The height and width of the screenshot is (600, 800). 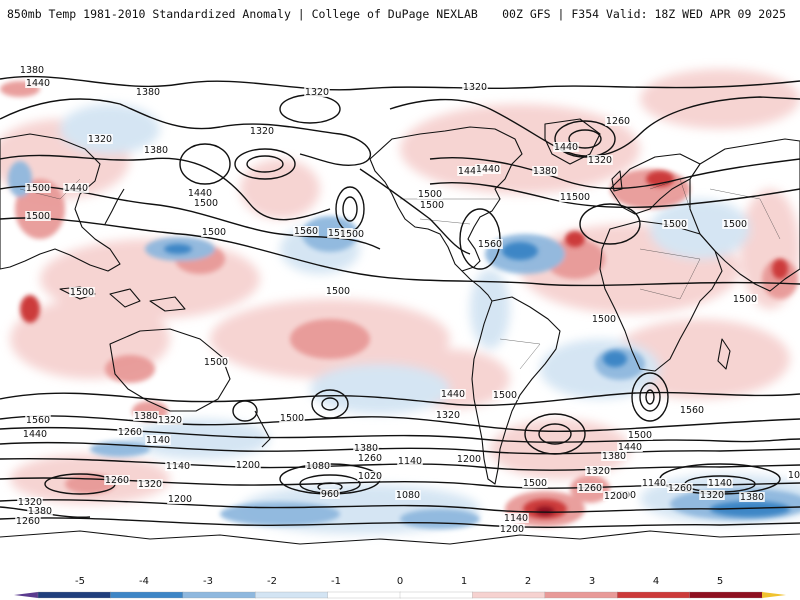 What do you see at coordinates (656, 581) in the screenshot?
I see `colorbar-tick-label: 4` at bounding box center [656, 581].